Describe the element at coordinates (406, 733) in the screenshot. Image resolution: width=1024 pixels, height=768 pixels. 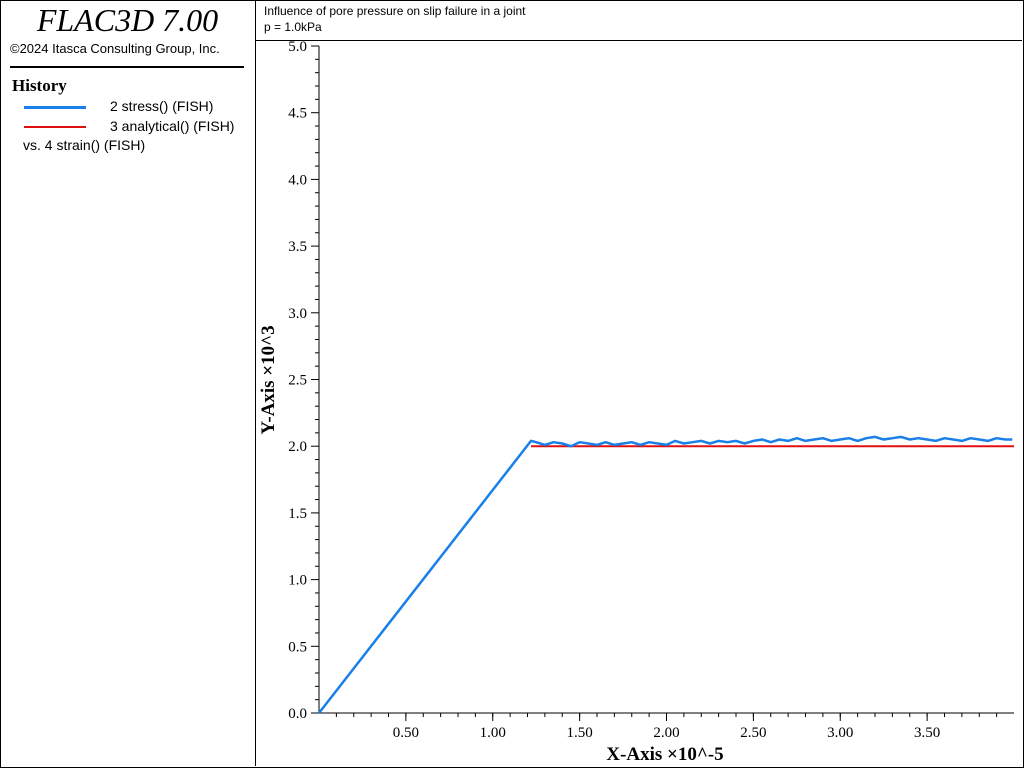
I see `x-tick-label: 0.50` at that location.